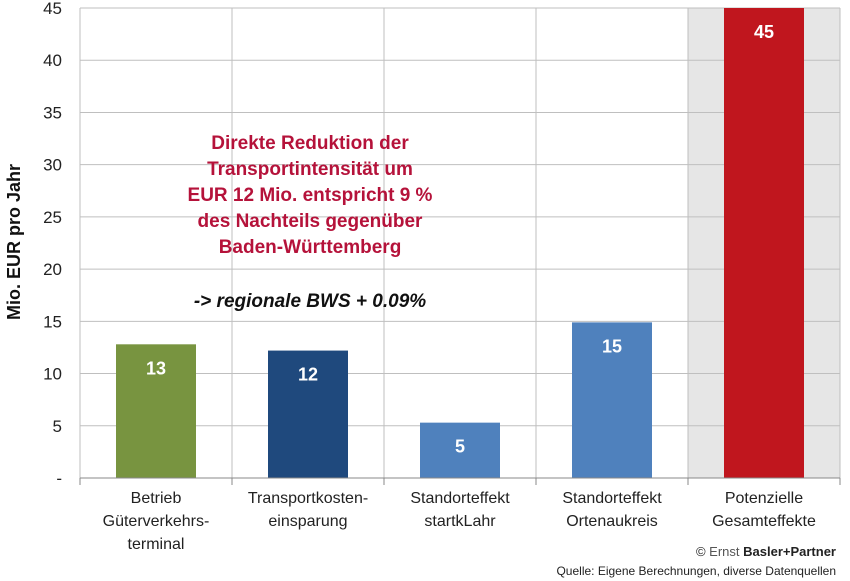  I want to click on x-tick-label: startkLahr, so click(460, 521).